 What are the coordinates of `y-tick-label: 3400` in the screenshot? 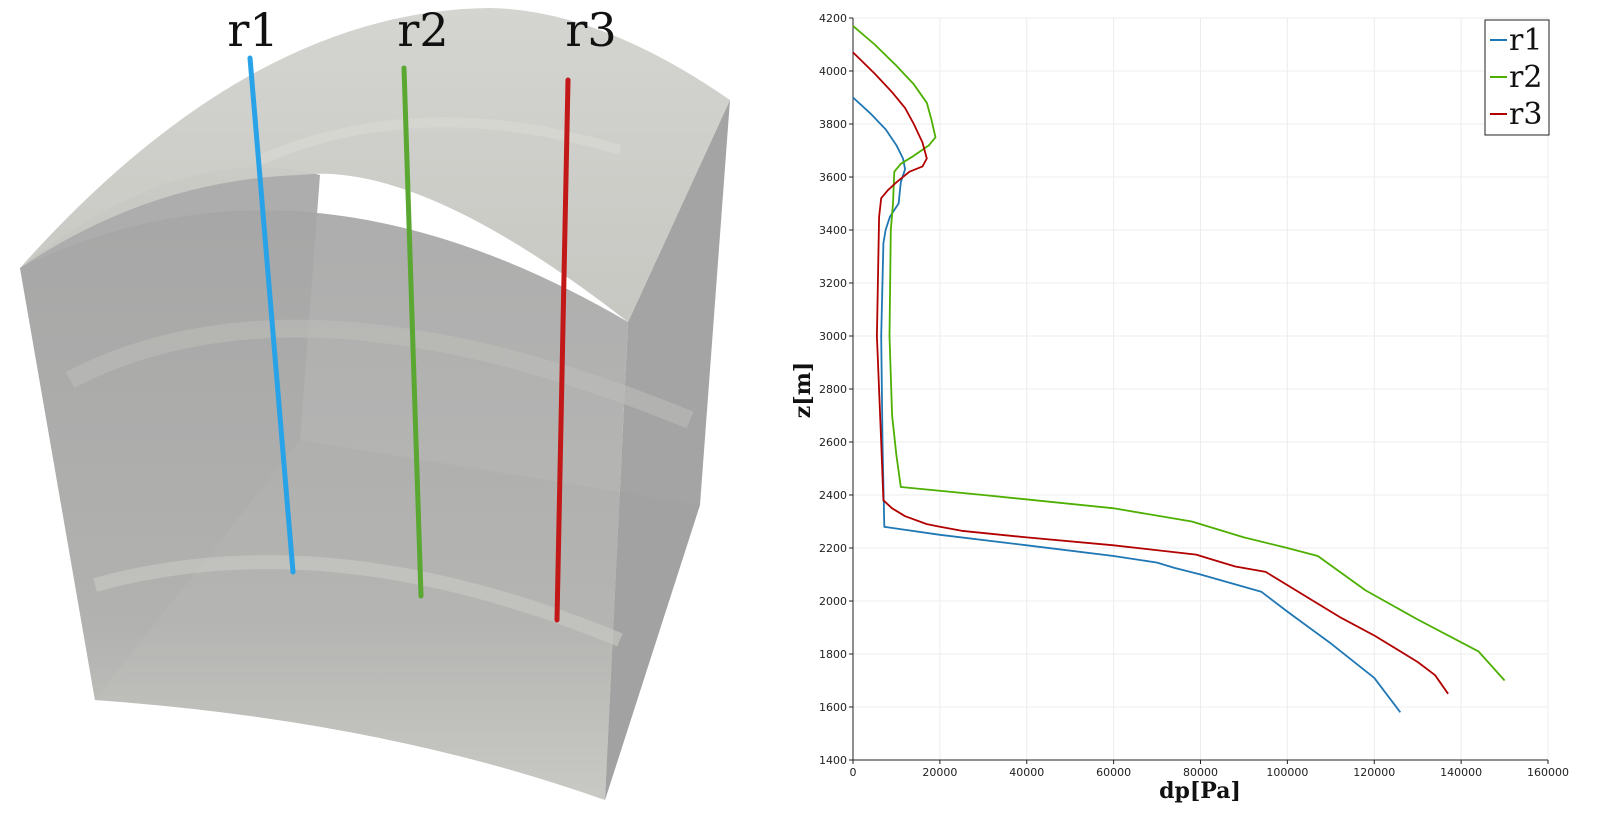 It's located at (833, 230).